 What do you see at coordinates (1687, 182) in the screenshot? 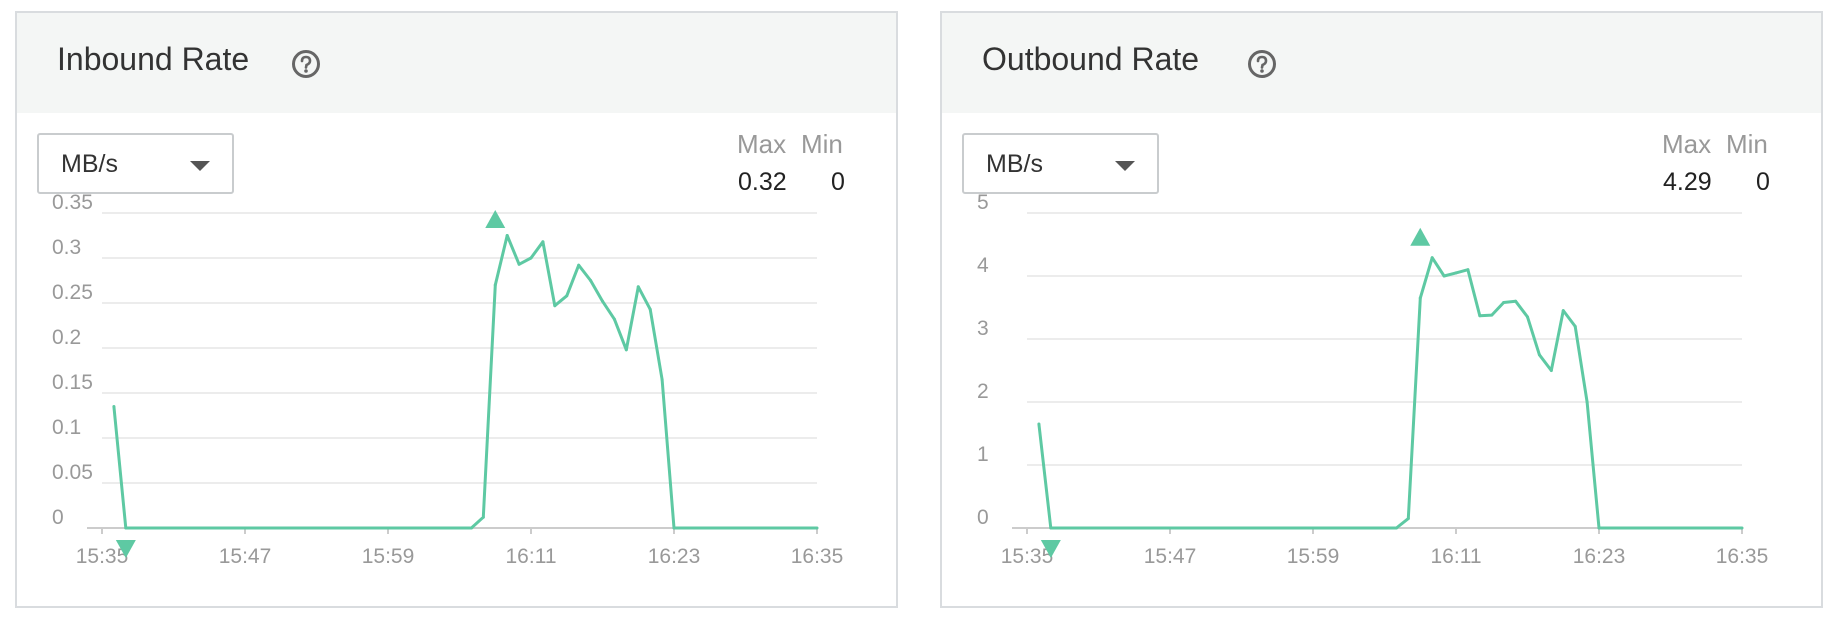
I see `max-value: 4.29` at bounding box center [1687, 182].